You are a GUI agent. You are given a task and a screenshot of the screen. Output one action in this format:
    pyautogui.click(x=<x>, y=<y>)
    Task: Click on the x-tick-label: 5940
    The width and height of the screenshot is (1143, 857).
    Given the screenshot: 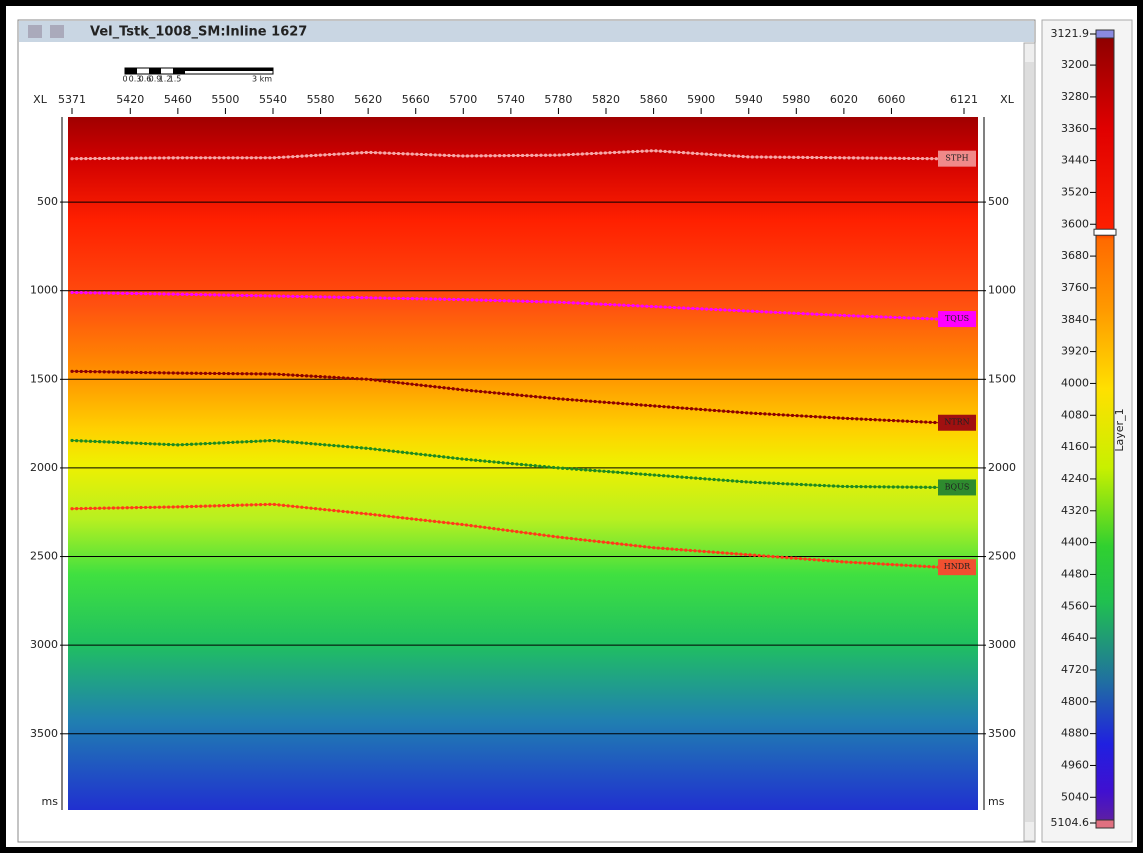 What is the action you would take?
    pyautogui.click(x=749, y=99)
    